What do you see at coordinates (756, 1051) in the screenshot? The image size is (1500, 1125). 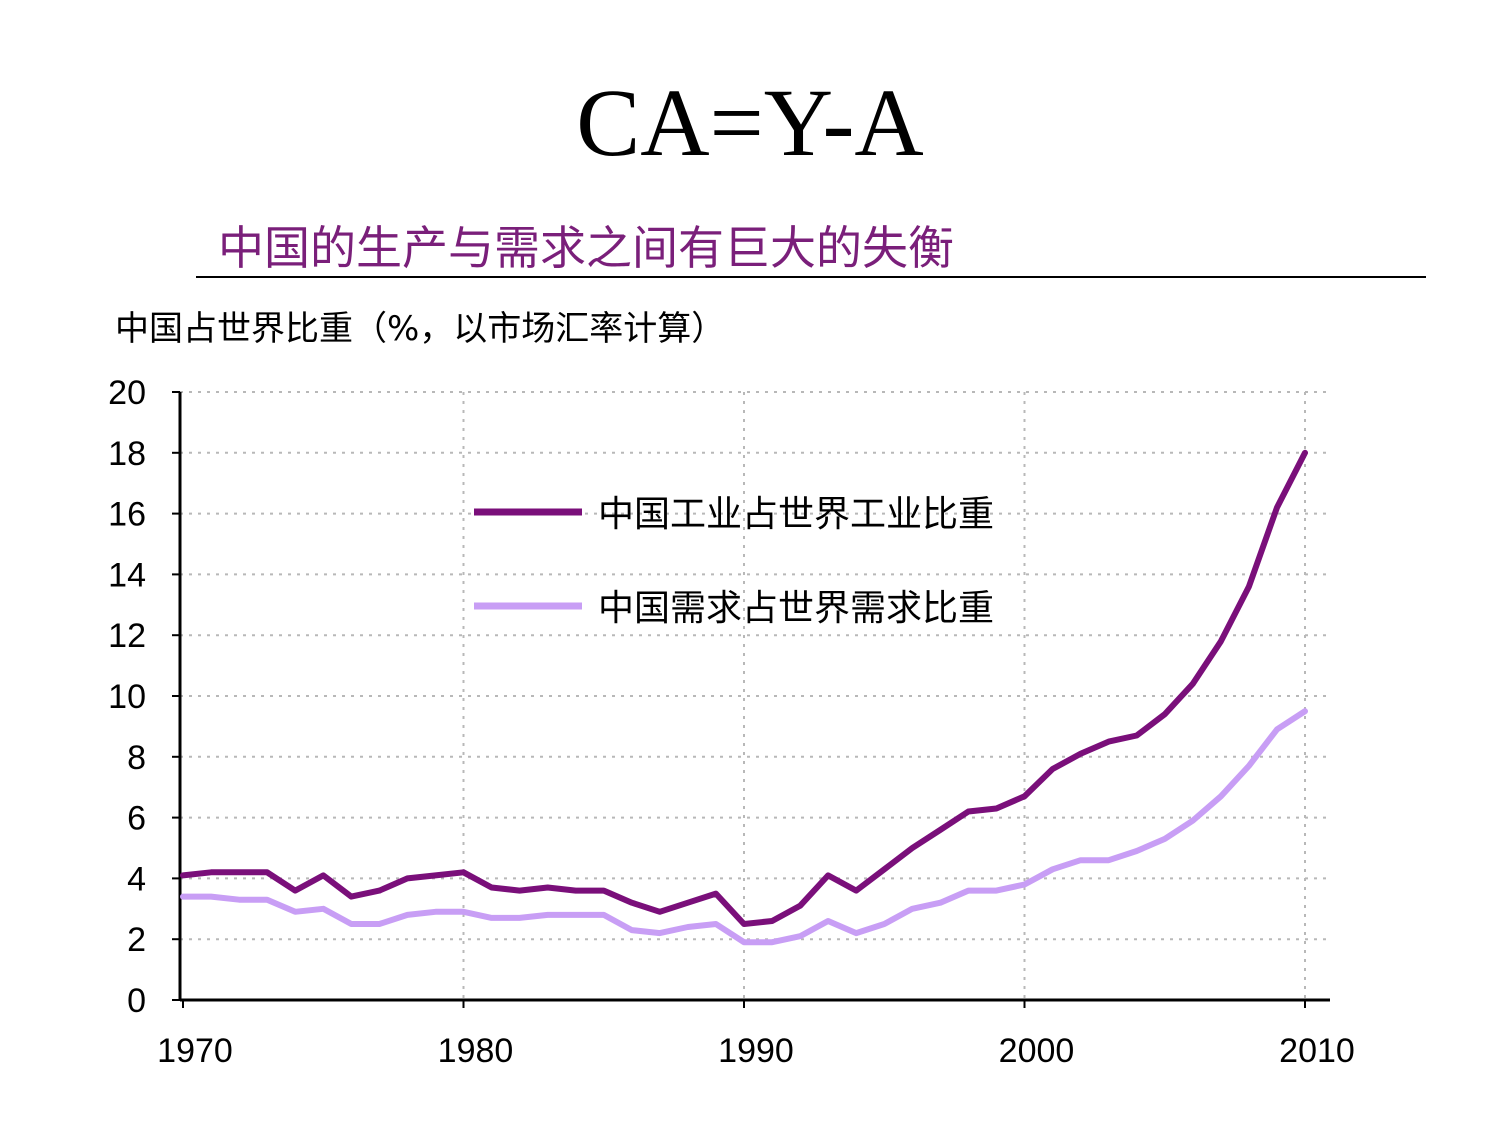 I see `x-tick-label: 1990` at bounding box center [756, 1051].